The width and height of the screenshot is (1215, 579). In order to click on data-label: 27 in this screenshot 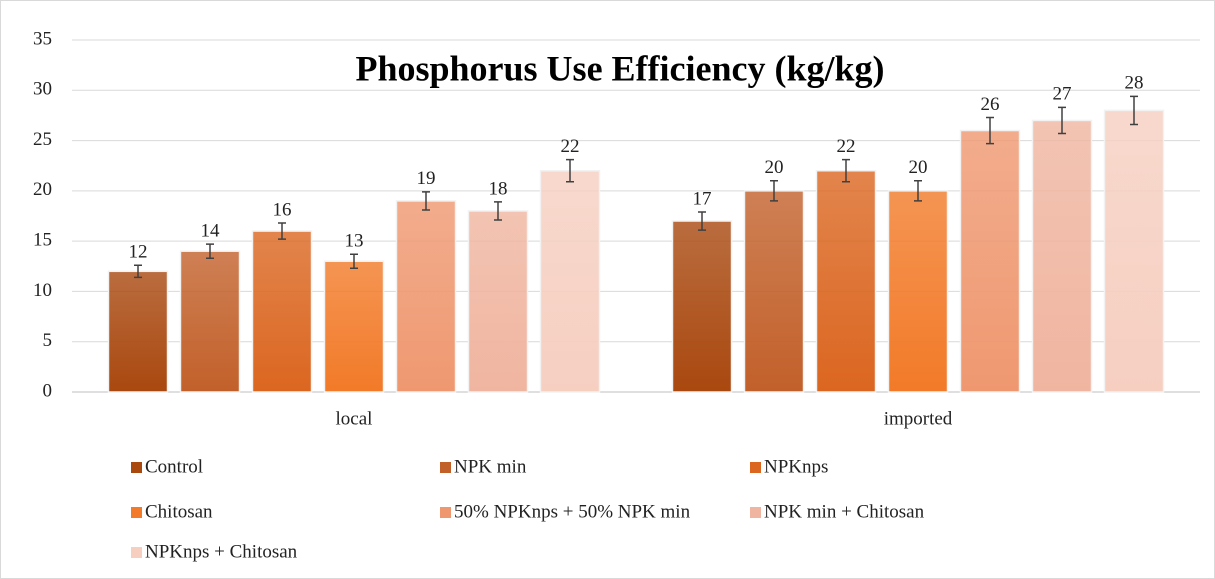, I will do `click(1062, 94)`.